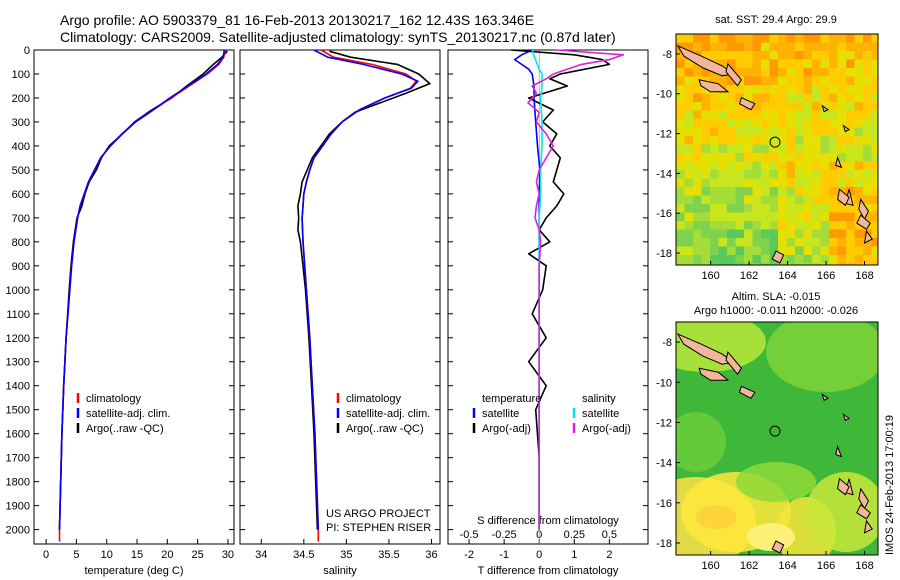 This screenshot has width=900, height=580. I want to click on depth-tick-label: 700, so click(21, 219).